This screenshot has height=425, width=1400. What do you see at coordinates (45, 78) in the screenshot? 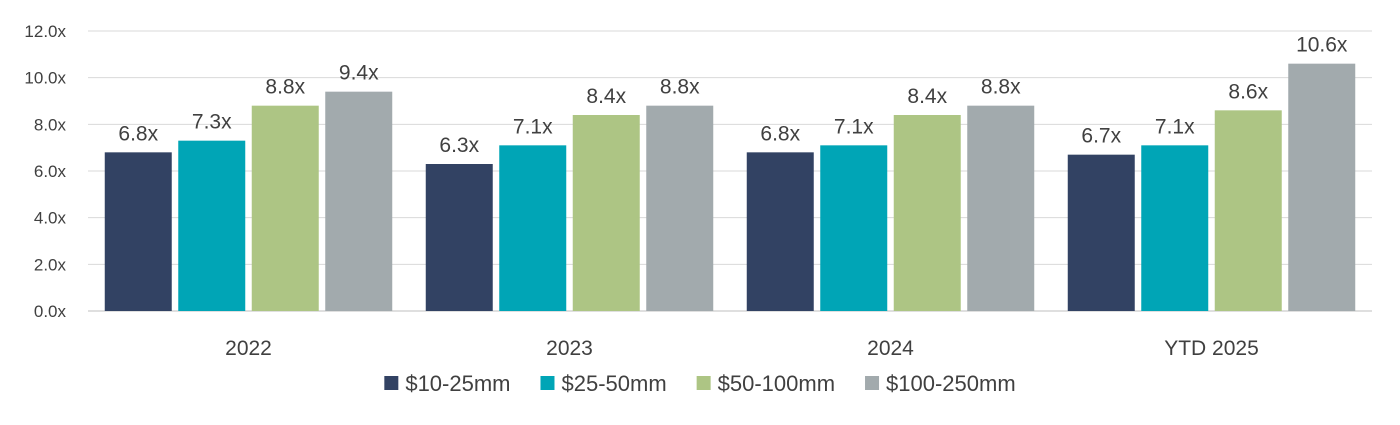
I see `y-tick-label: 10.0x` at bounding box center [45, 78].